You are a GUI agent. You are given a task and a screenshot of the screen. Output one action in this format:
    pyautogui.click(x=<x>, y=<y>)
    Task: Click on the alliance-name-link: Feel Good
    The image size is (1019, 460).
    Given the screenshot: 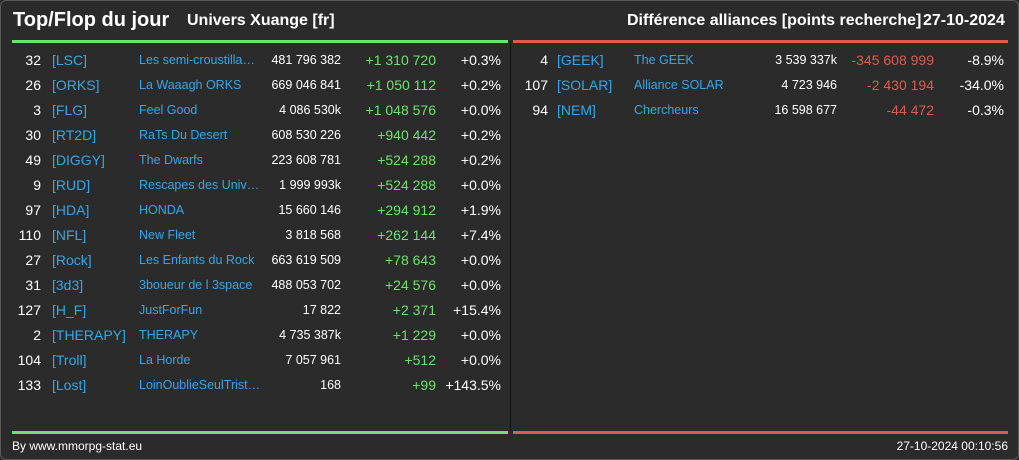 What is the action you would take?
    pyautogui.click(x=168, y=110)
    